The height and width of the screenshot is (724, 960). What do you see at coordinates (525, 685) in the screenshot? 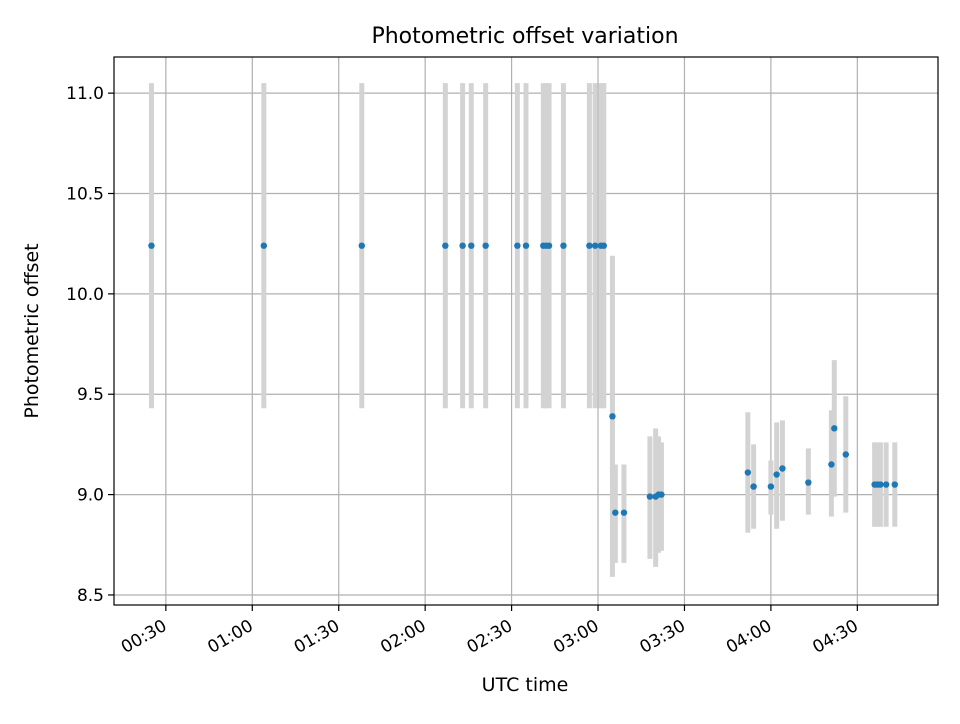
I see `x-axis-label: UTC time` at bounding box center [525, 685].